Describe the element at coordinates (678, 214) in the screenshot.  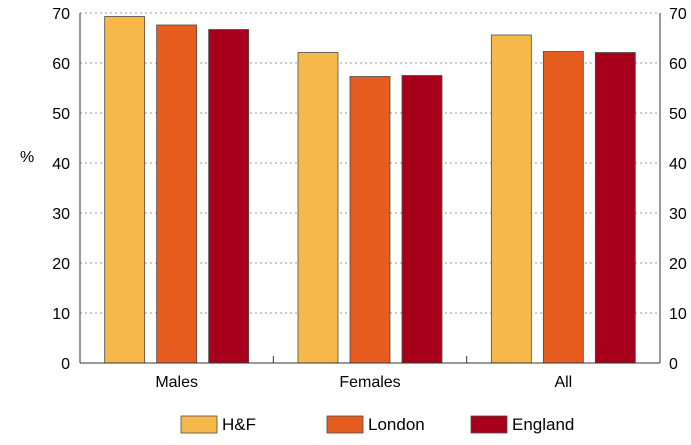
I see `y-tick-label-right: 30` at that location.